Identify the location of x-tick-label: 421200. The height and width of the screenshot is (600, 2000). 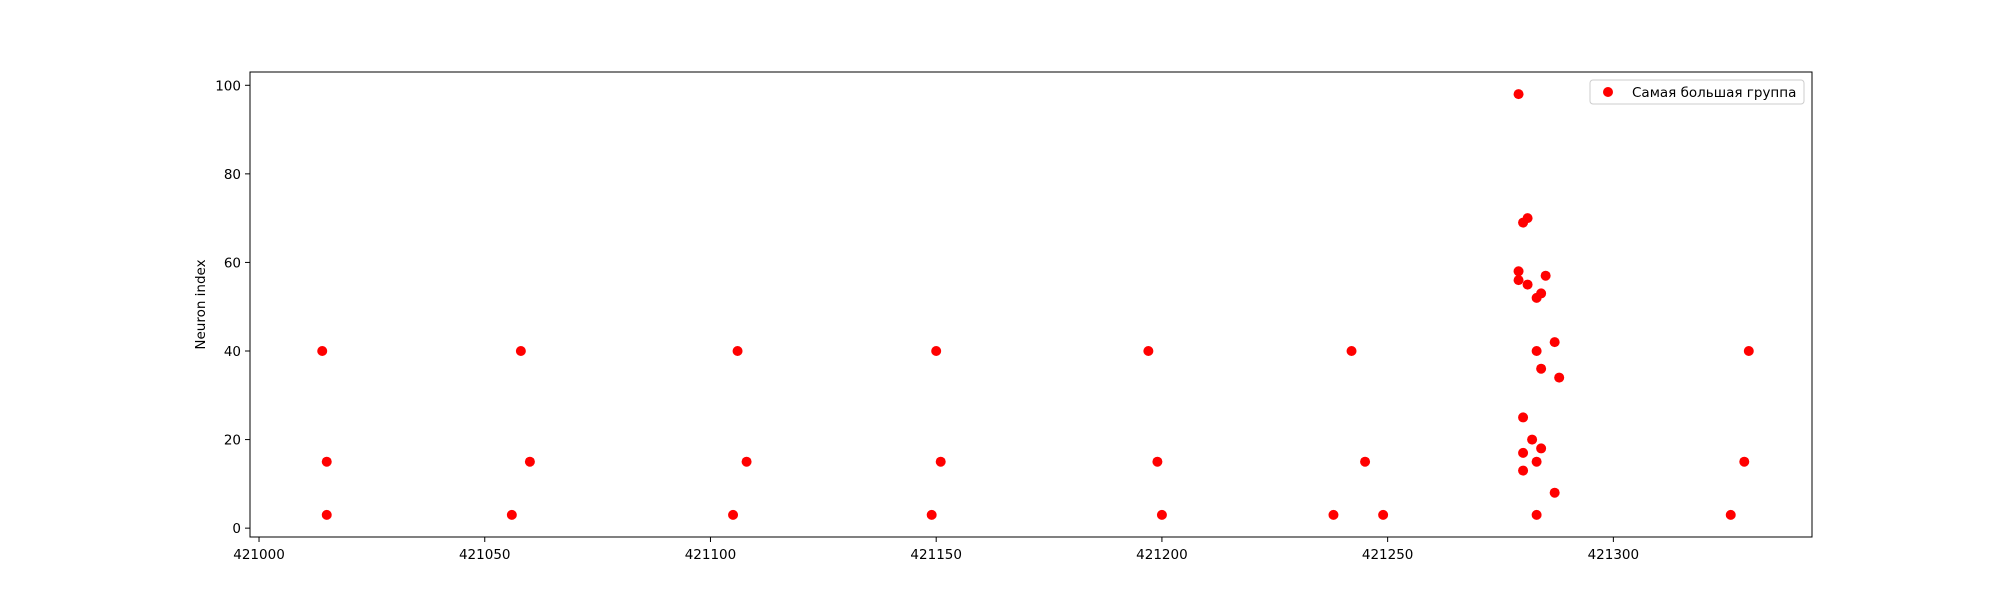
(1162, 555).